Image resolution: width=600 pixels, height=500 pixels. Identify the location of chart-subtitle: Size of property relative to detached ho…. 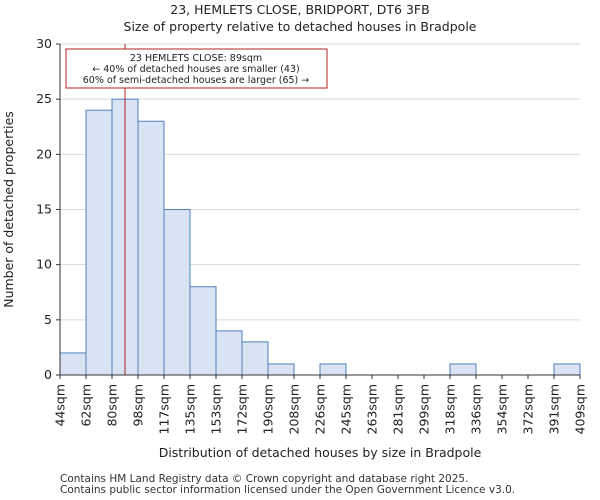
(300, 26).